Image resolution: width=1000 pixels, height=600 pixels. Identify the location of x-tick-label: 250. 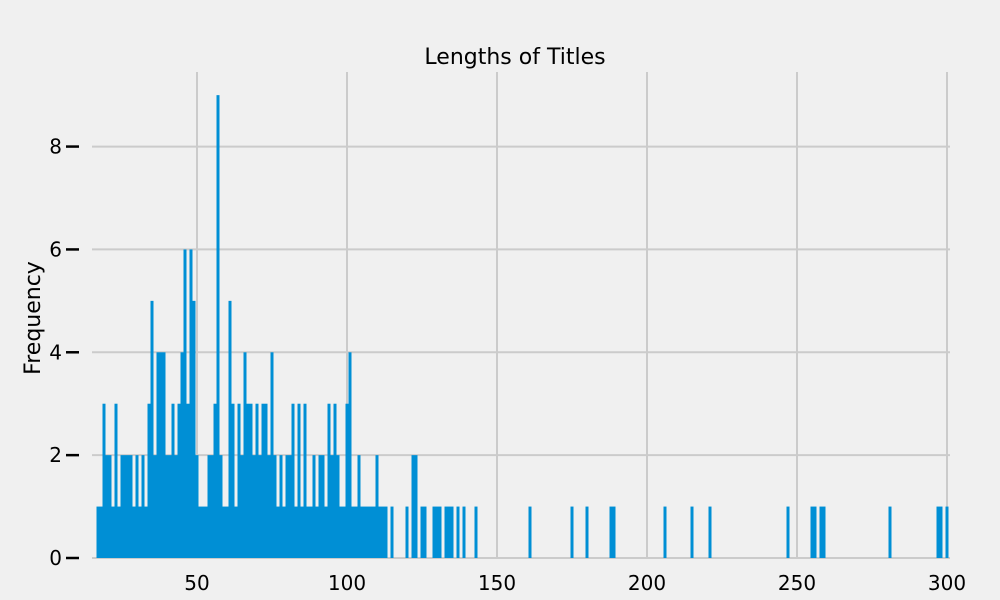
(797, 583).